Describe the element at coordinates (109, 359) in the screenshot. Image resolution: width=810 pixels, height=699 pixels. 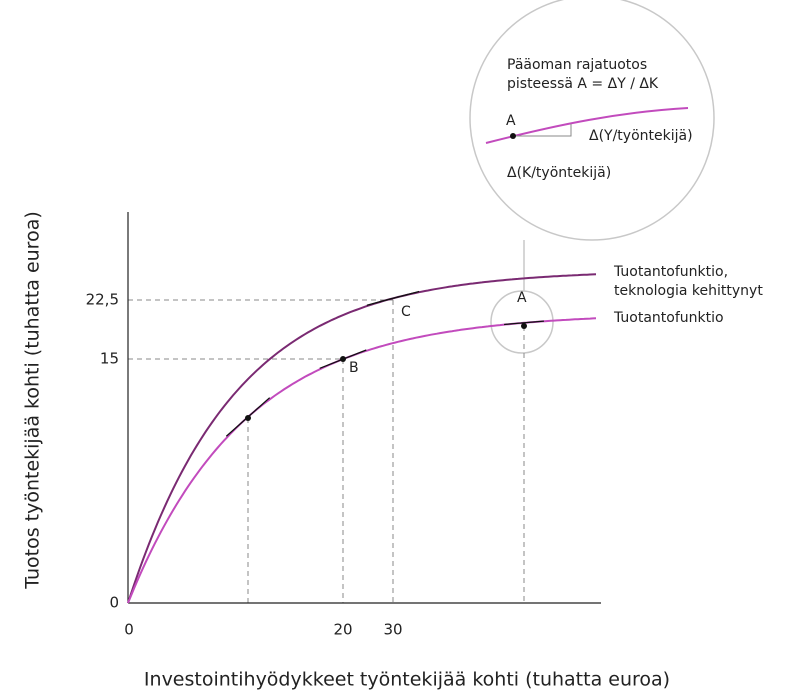
I see `y-tick-label: 15` at that location.